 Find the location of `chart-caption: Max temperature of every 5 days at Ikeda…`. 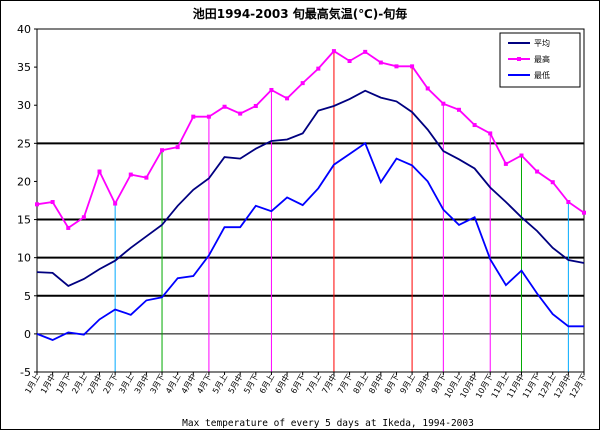

chart-caption: Max temperature of every 5 days at Ikeda… is located at coordinates (328, 423).